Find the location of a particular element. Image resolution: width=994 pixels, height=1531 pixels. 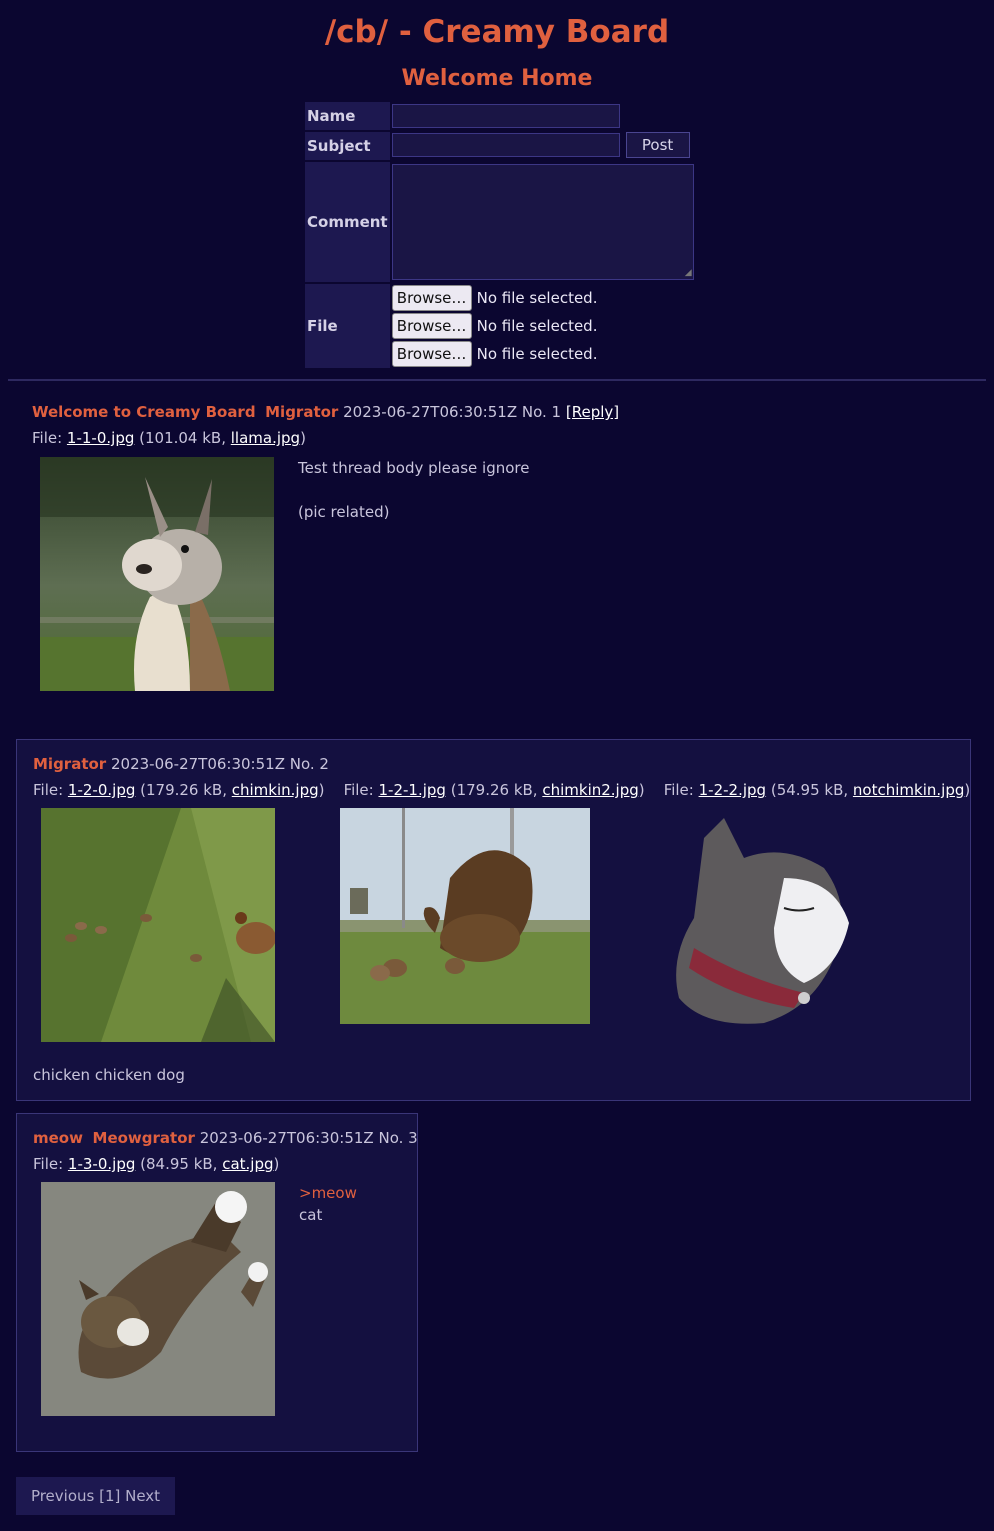

file-input-2: Browse… No file selected. is located at coordinates (542, 326).